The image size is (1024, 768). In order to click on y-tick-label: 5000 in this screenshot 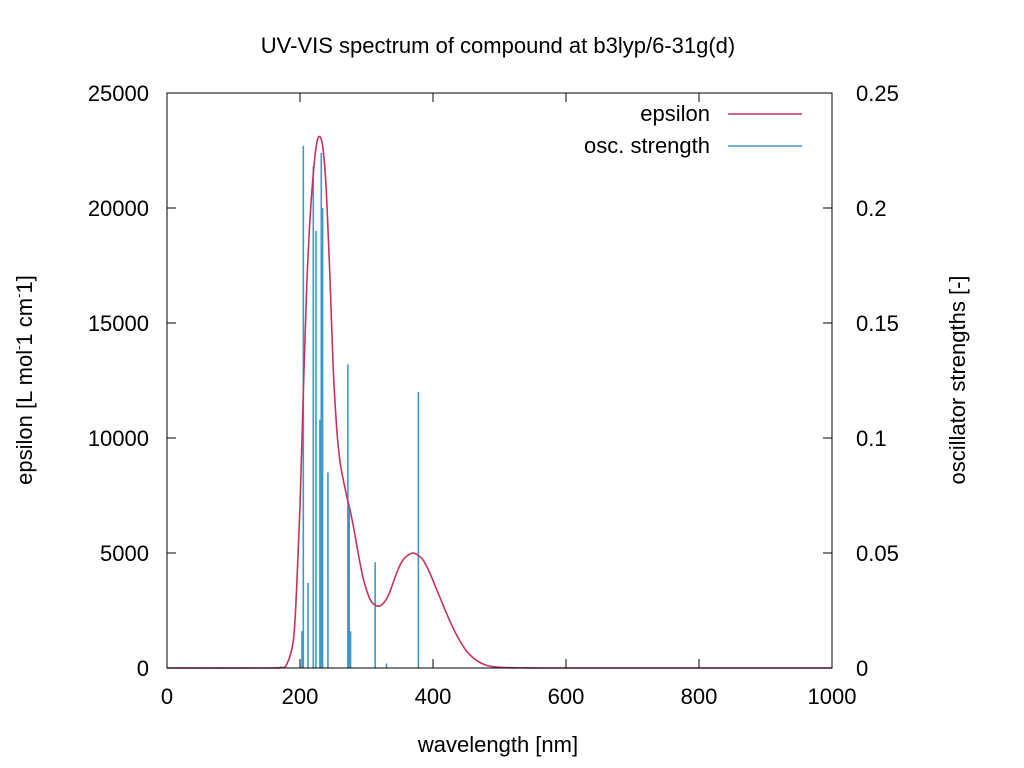, I will do `click(124, 553)`.